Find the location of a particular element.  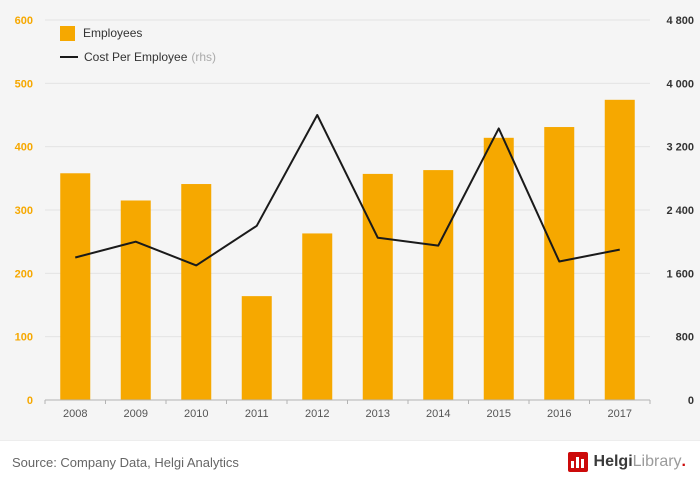

source-text: Source: Company Data, Helgi Analytics is located at coordinates (125, 462).